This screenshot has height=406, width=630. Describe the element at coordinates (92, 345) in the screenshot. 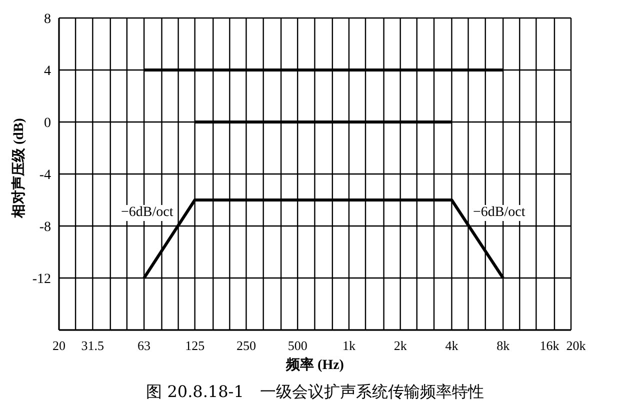

I see `x-tick-label: 31.5` at that location.